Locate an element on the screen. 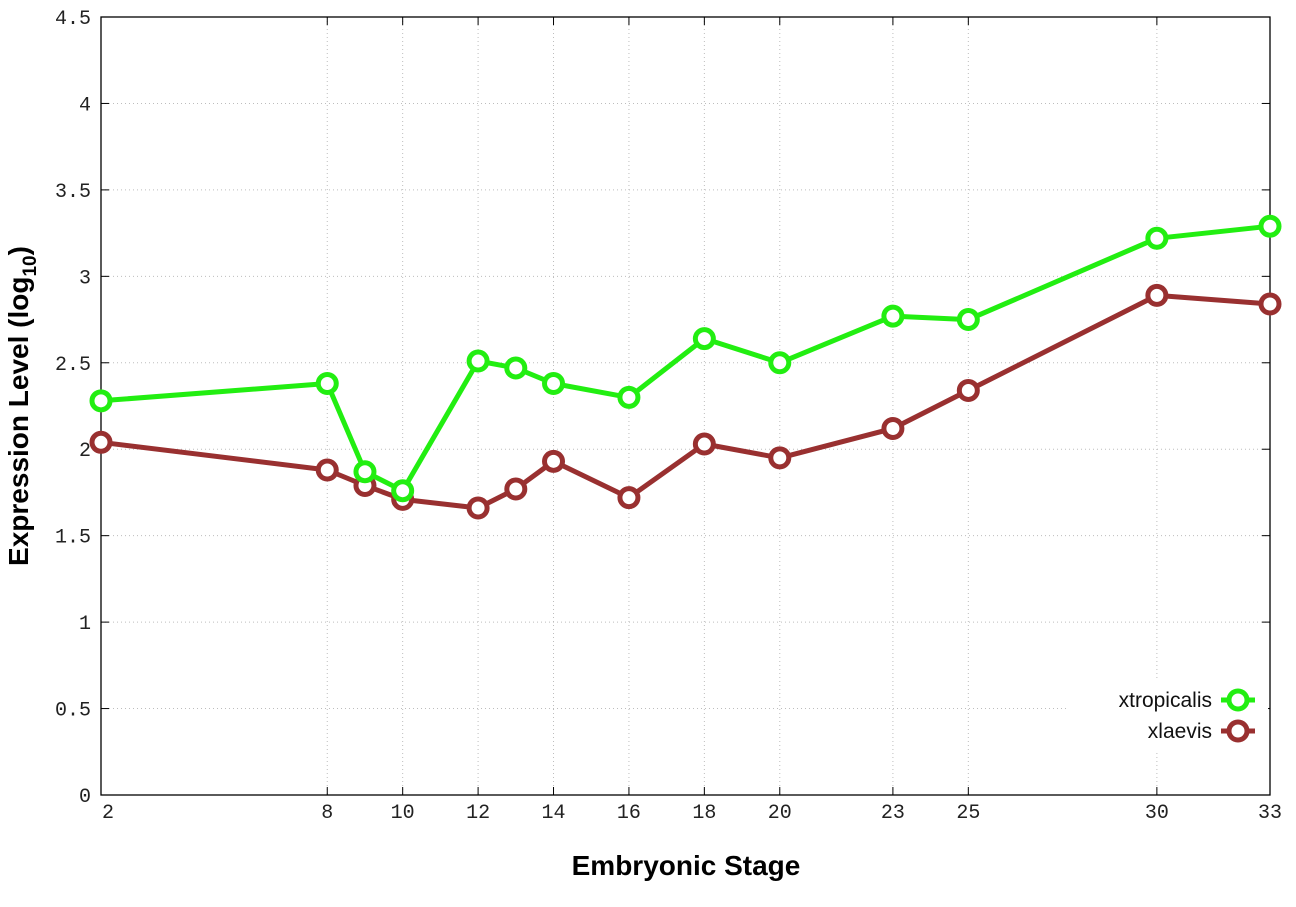 This screenshot has height=907, width=1296. x-tick-label: 30 is located at coordinates (1157, 813).